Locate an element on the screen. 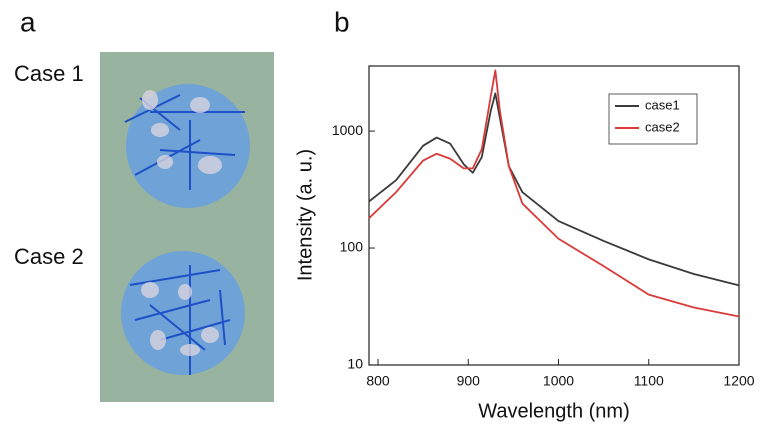  x-tick-label: 1100 is located at coordinates (649, 381).